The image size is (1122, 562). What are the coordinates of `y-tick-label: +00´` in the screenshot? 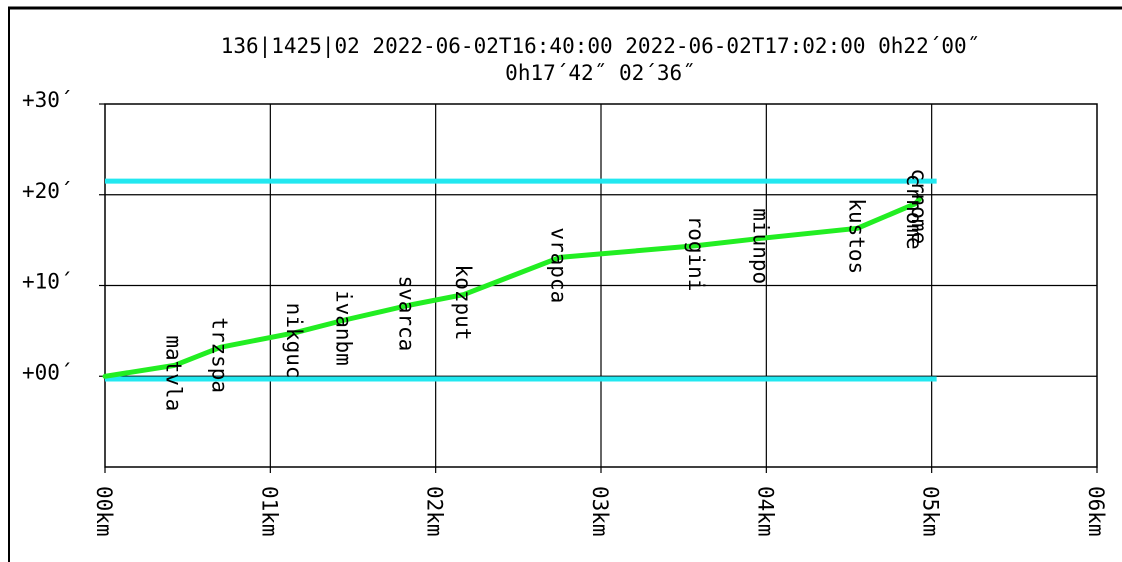 It's located at (47, 372).